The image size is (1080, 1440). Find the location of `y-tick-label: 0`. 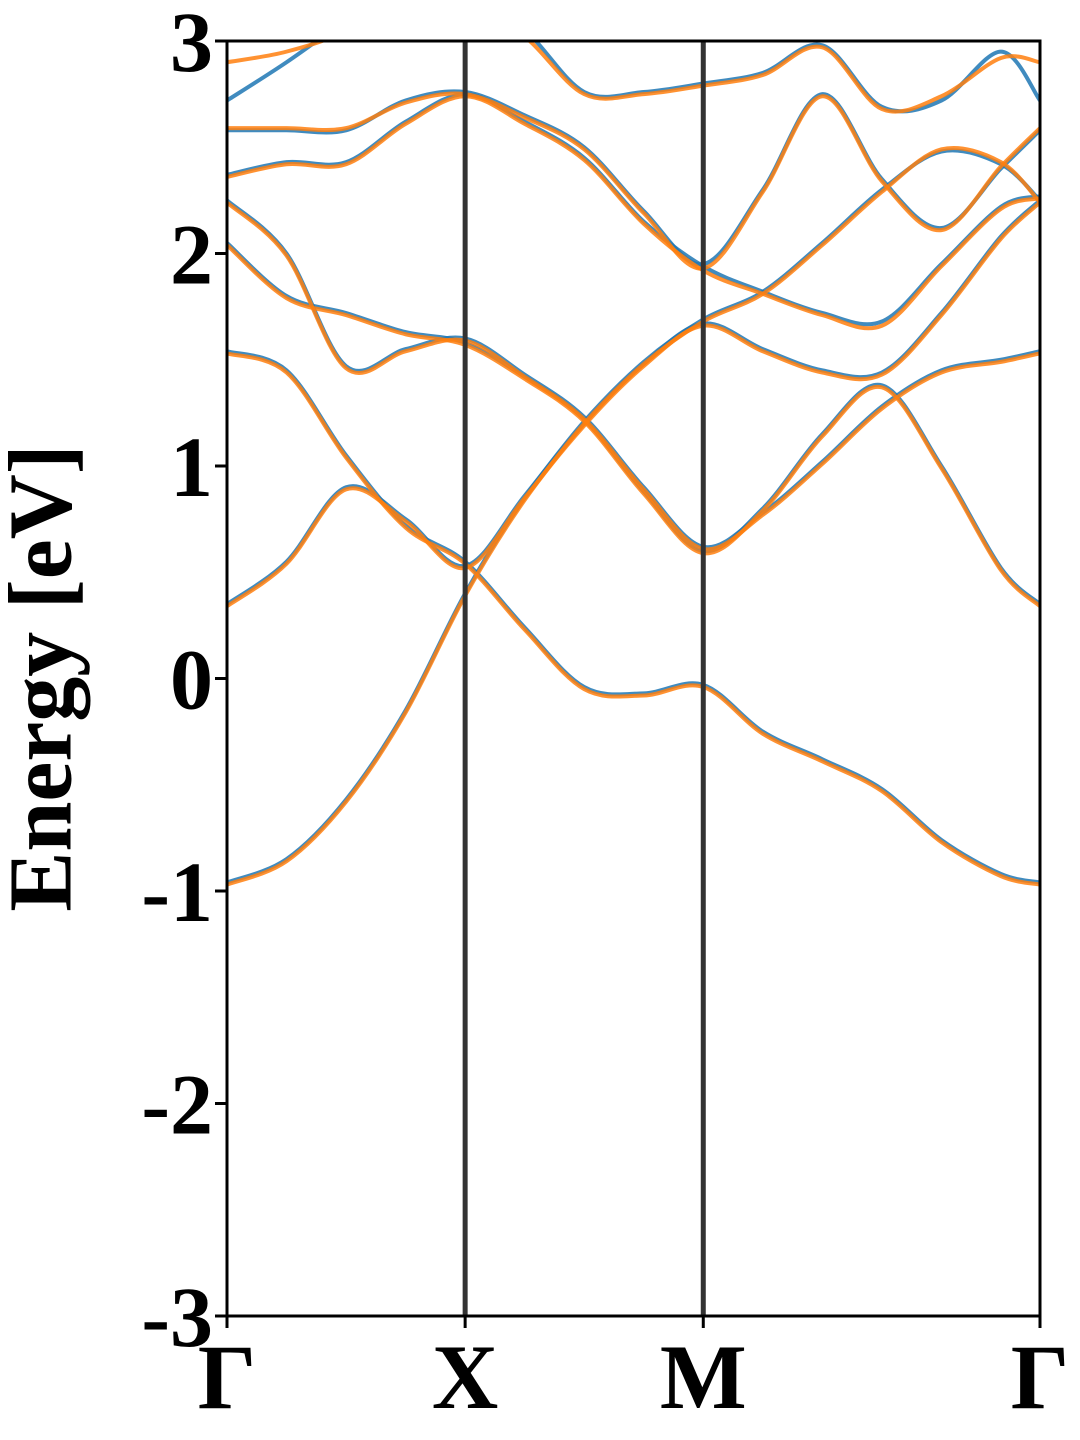

y-tick-label: 0 is located at coordinates (191, 680).